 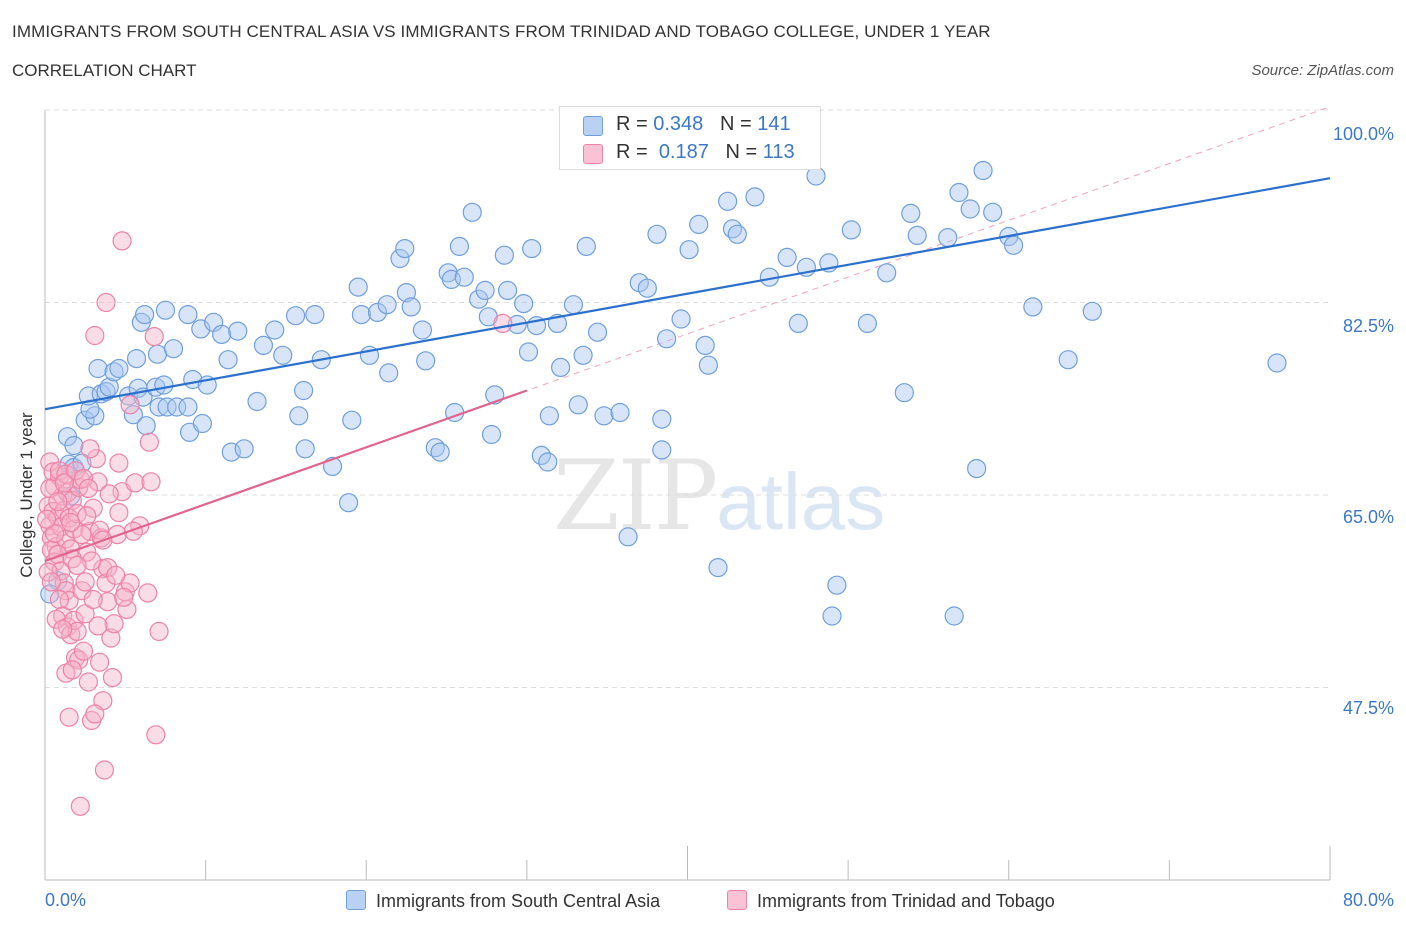 I want to click on source-credit: Source: ZipAtlas.com, so click(x=1322, y=70).